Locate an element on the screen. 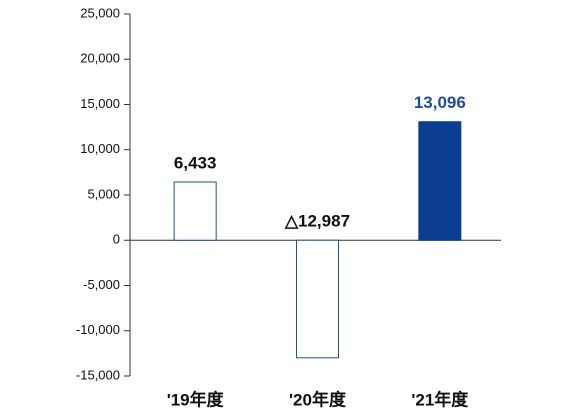 This screenshot has width=580, height=420. y-tick-label: -15,000 is located at coordinates (98, 374).